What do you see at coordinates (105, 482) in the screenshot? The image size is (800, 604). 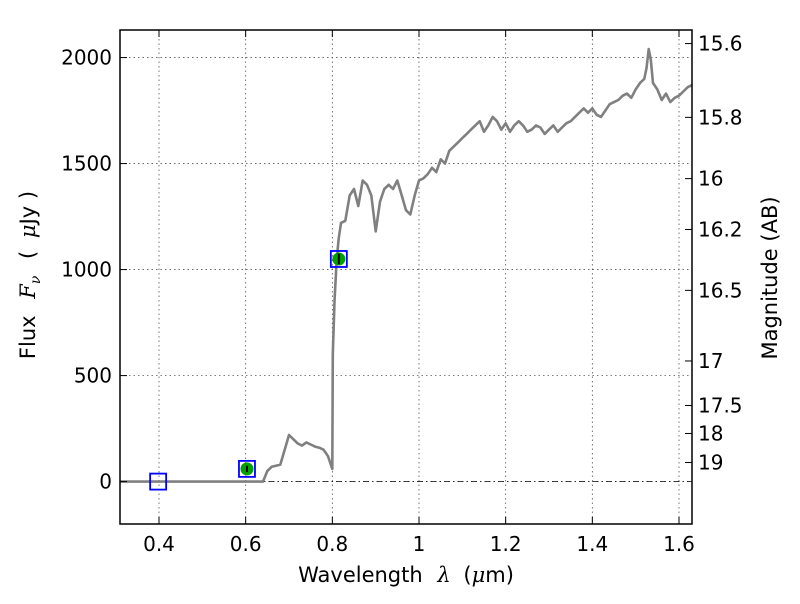 I see `y-tick-label: 0` at bounding box center [105, 482].